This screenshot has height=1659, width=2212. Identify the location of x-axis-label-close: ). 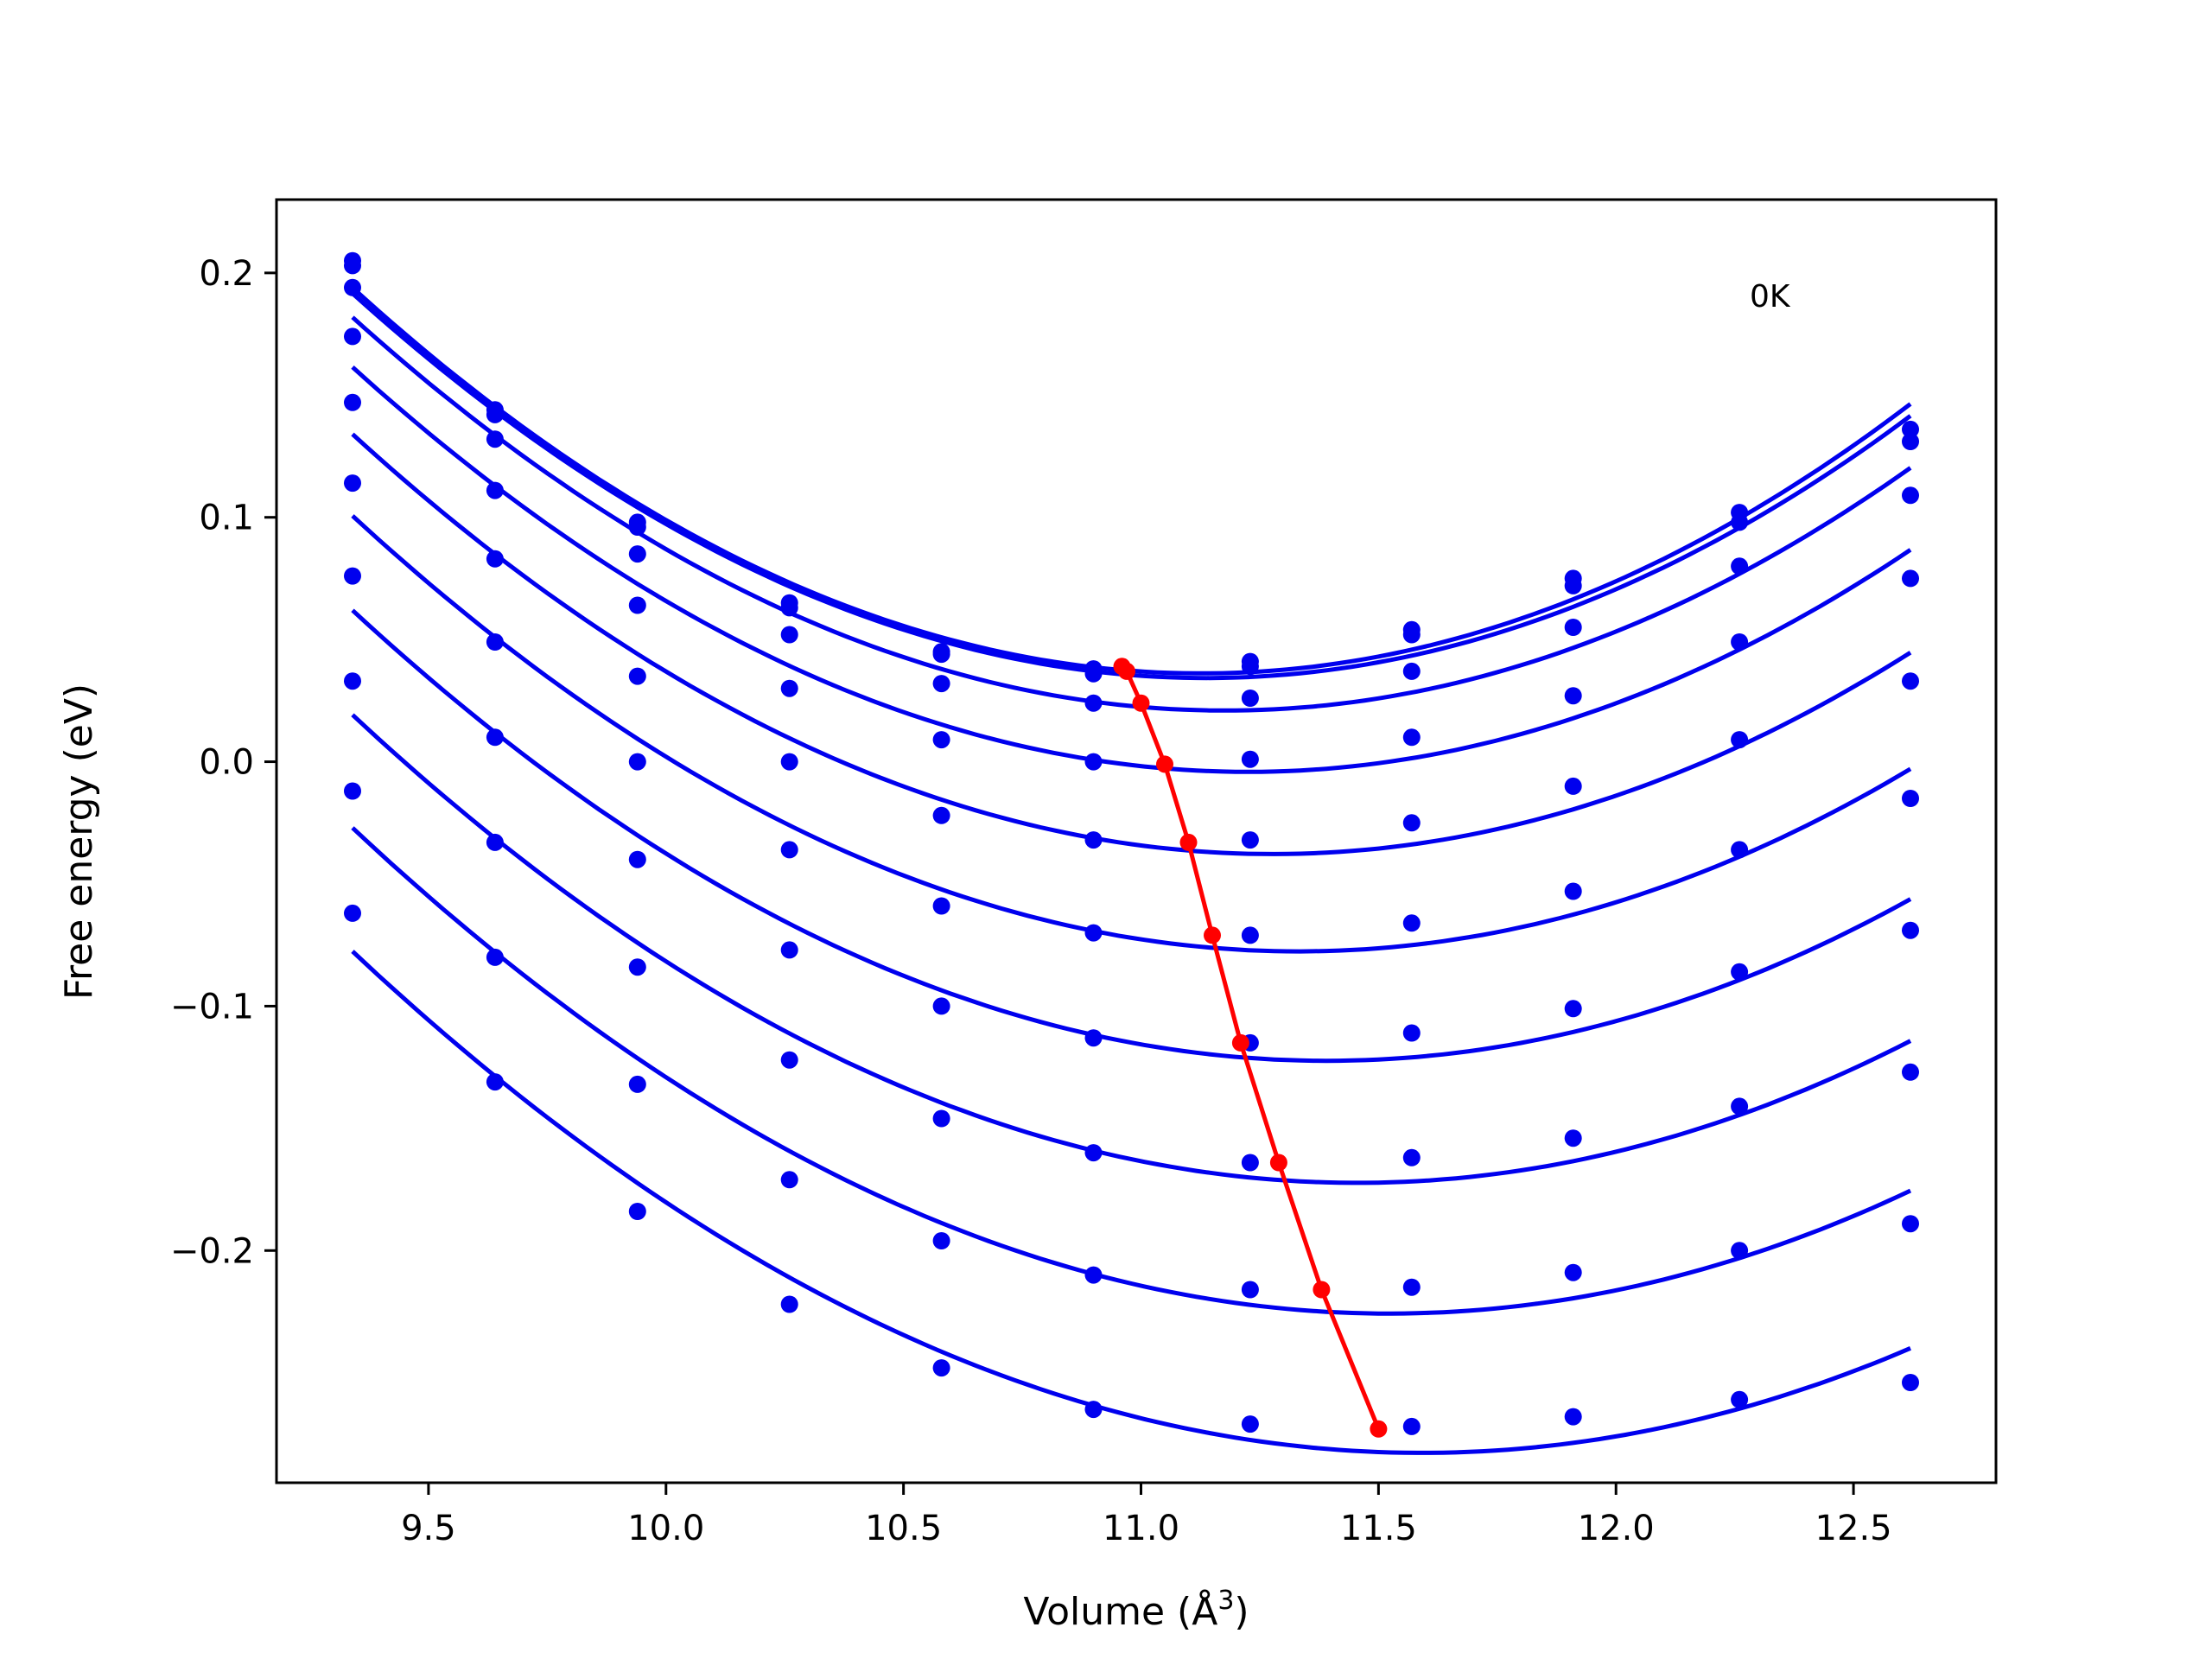
(1241, 1612).